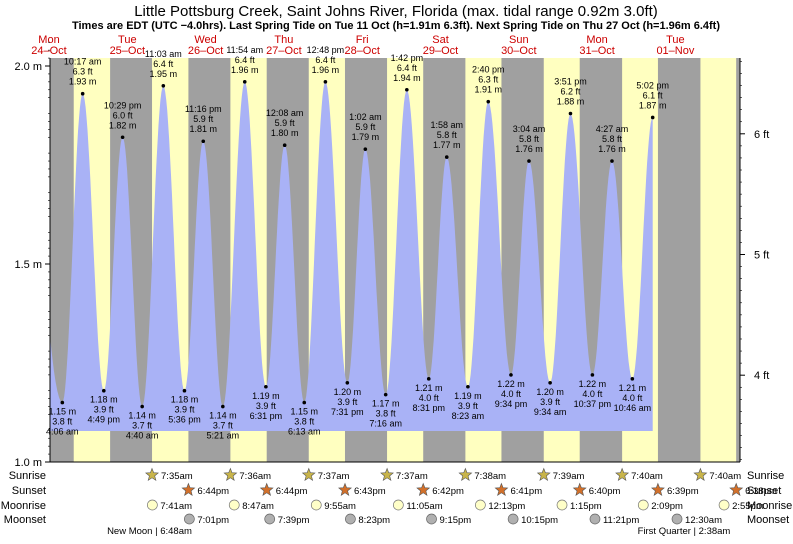 The height and width of the screenshot is (544, 793). I want to click on sunset-time: 6:41pm, so click(526, 491).